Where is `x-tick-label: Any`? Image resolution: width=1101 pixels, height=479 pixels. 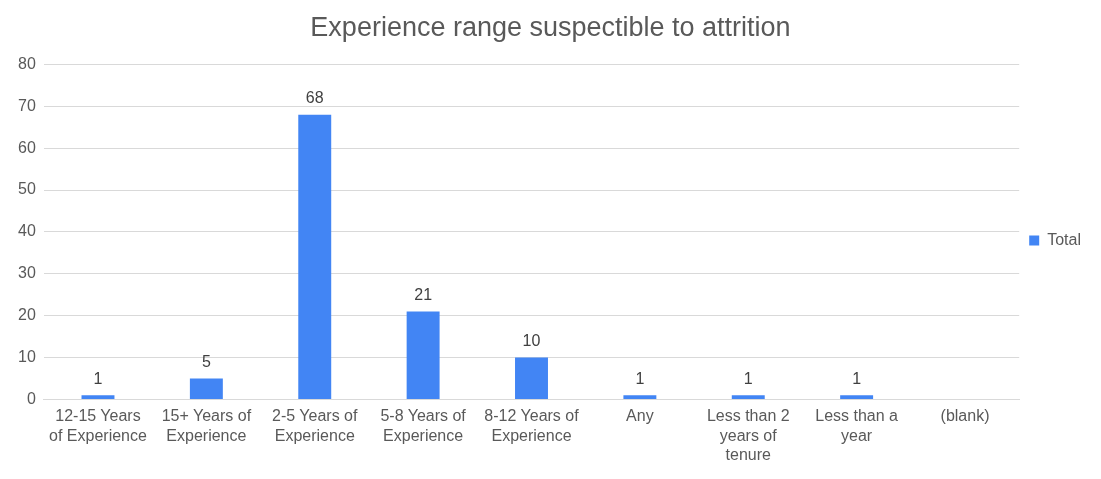 x-tick-label: Any is located at coordinates (640, 416).